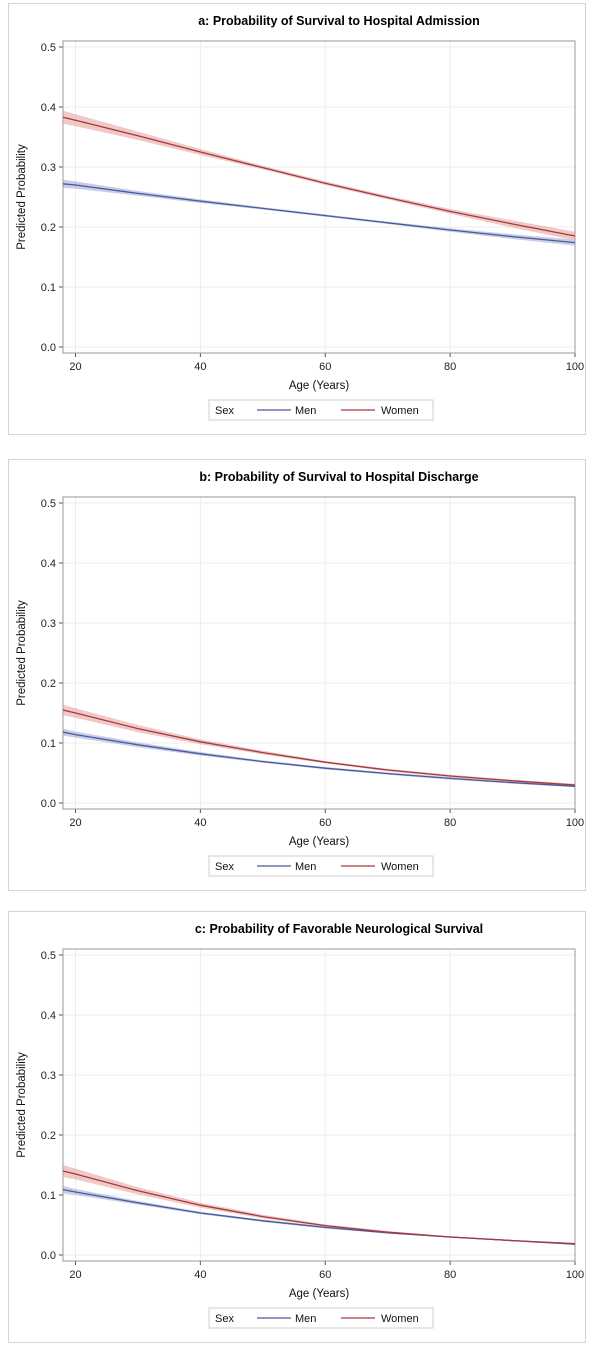 The height and width of the screenshot is (1345, 589). I want to click on series-band-women, so click(319, 175).